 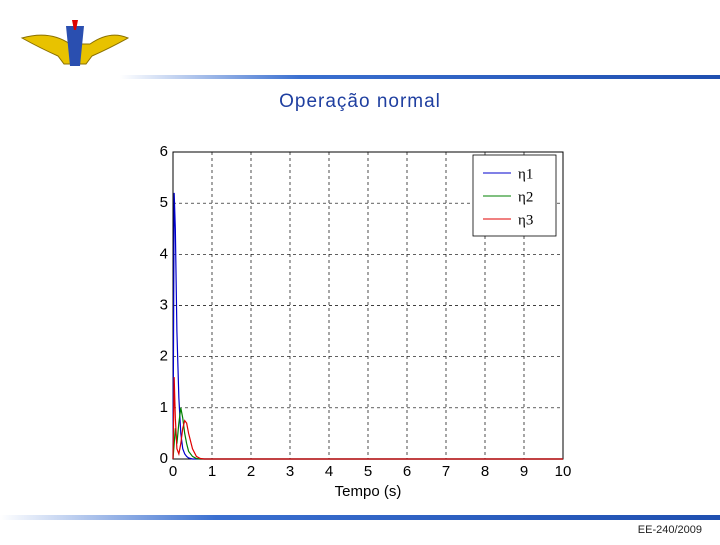 I want to click on y-tick-label: 4, so click(x=164, y=253).